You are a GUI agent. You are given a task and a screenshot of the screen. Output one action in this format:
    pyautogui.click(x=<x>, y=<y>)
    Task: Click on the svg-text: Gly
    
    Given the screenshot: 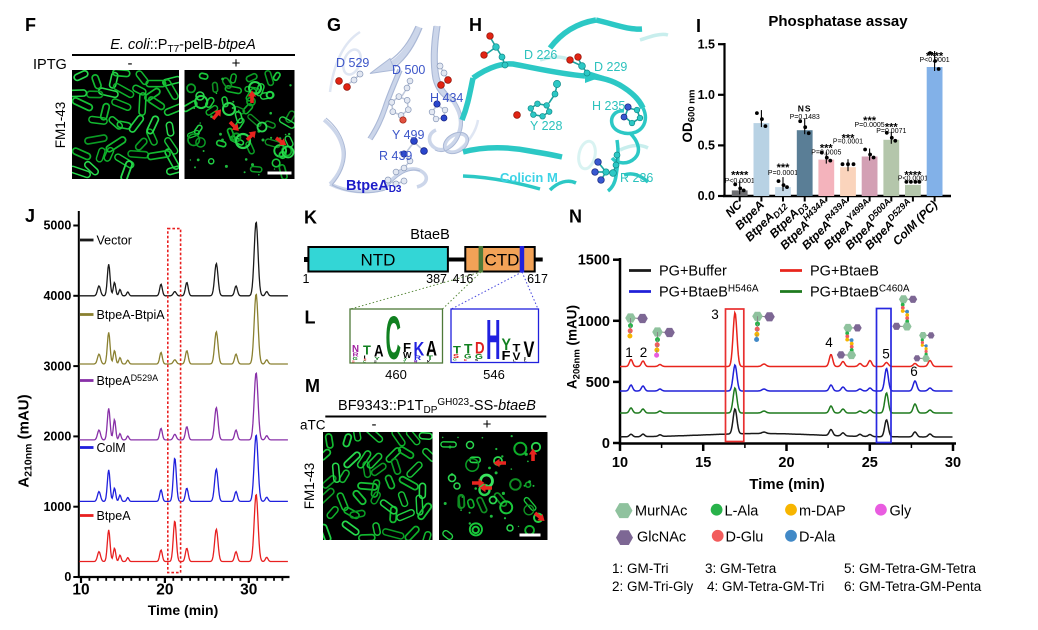 What is the action you would take?
    pyautogui.click(x=901, y=512)
    